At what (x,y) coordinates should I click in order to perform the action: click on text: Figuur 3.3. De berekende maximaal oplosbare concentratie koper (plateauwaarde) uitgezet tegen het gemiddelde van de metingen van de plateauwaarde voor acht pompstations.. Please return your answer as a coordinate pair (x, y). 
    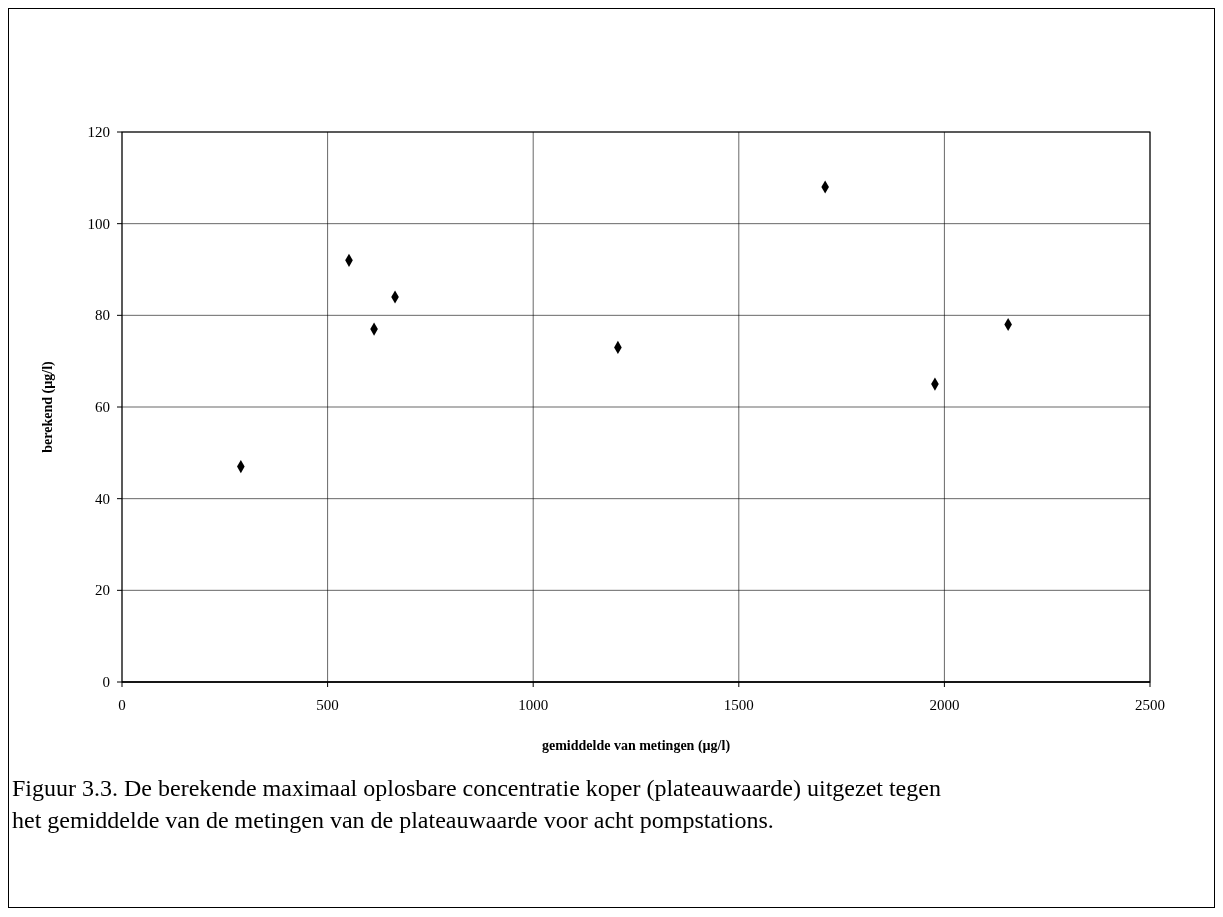
    Looking at the image, I should click on (476, 804).